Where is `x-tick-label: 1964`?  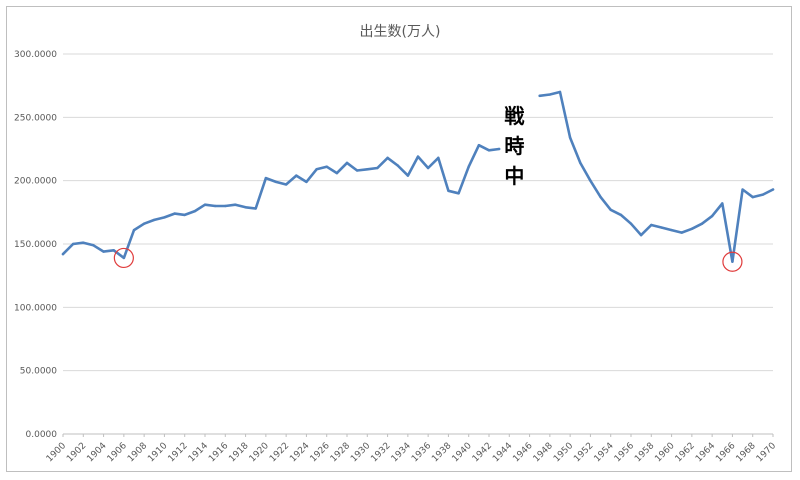 x-tick-label: 1964 is located at coordinates (705, 452).